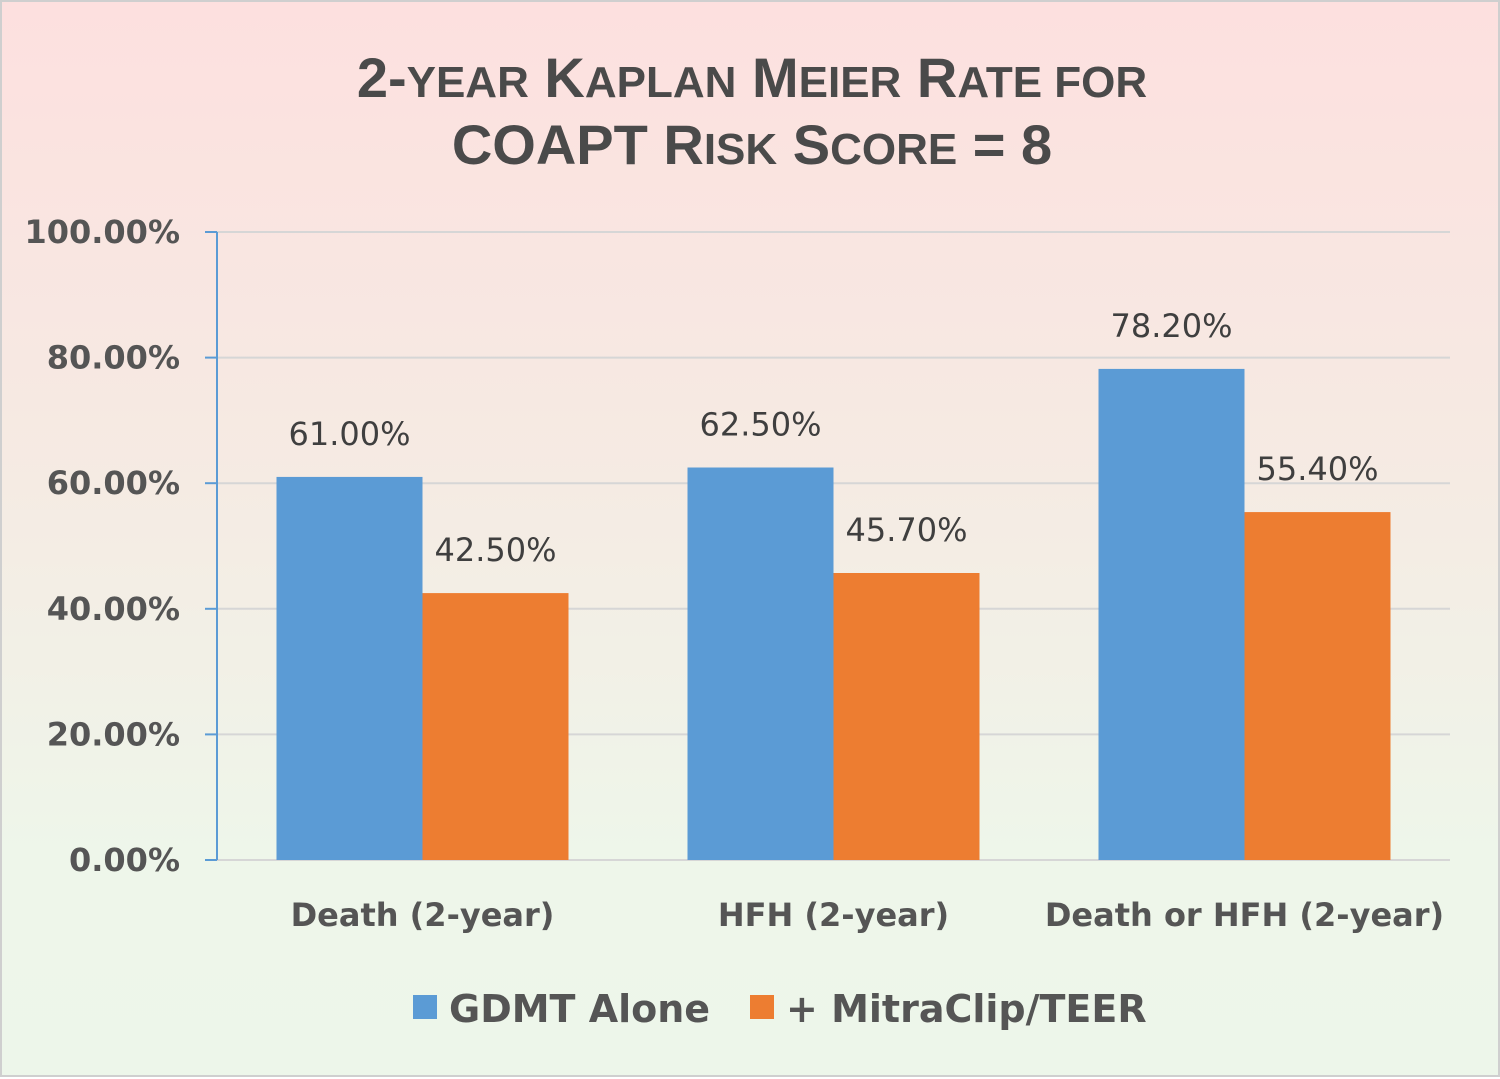 The width and height of the screenshot is (1500, 1079). I want to click on data-label-1-3: 78.20%, so click(1171, 326).